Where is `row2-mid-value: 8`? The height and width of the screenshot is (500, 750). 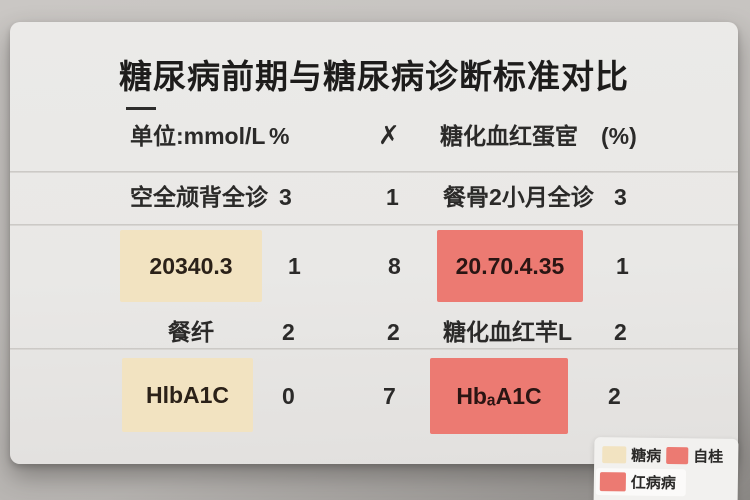
row2-mid-value: 8 is located at coordinates (394, 266).